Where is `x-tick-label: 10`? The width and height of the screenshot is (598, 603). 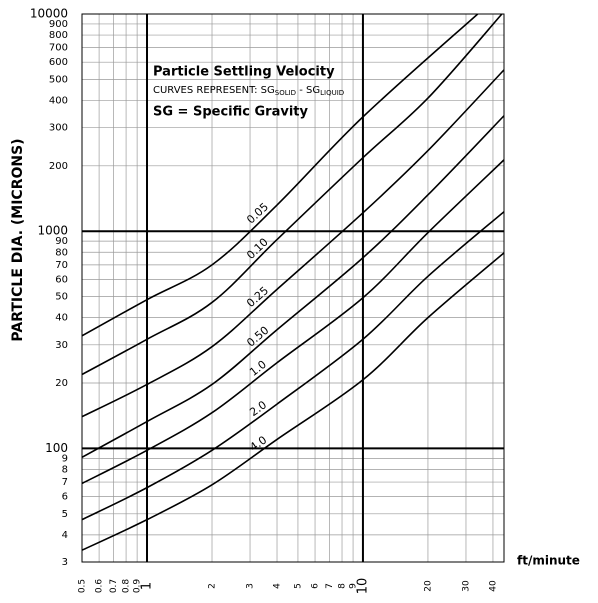 x-tick-label: 10 is located at coordinates (362, 586).